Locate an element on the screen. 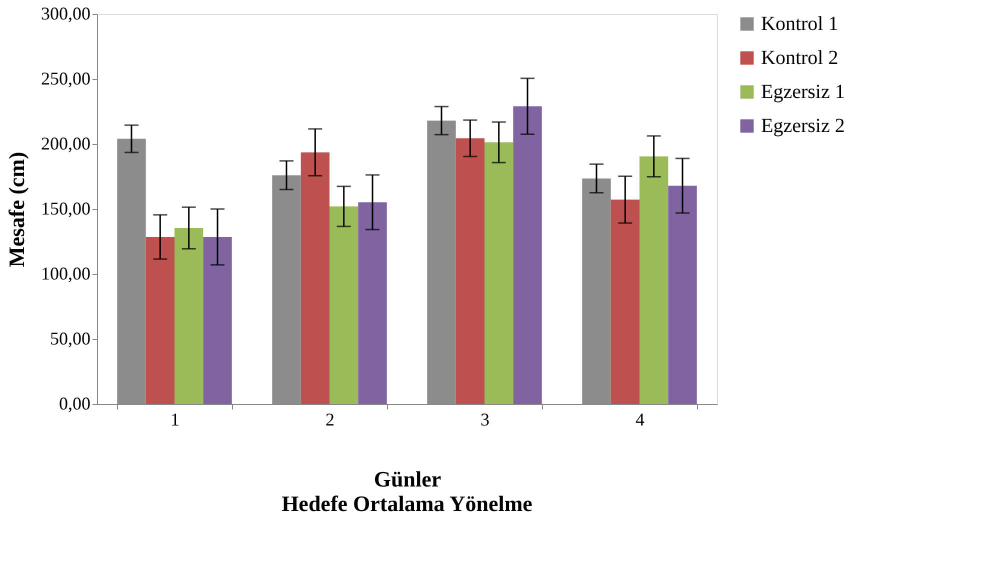  y-tick-label: 100,00 is located at coordinates (65, 274).